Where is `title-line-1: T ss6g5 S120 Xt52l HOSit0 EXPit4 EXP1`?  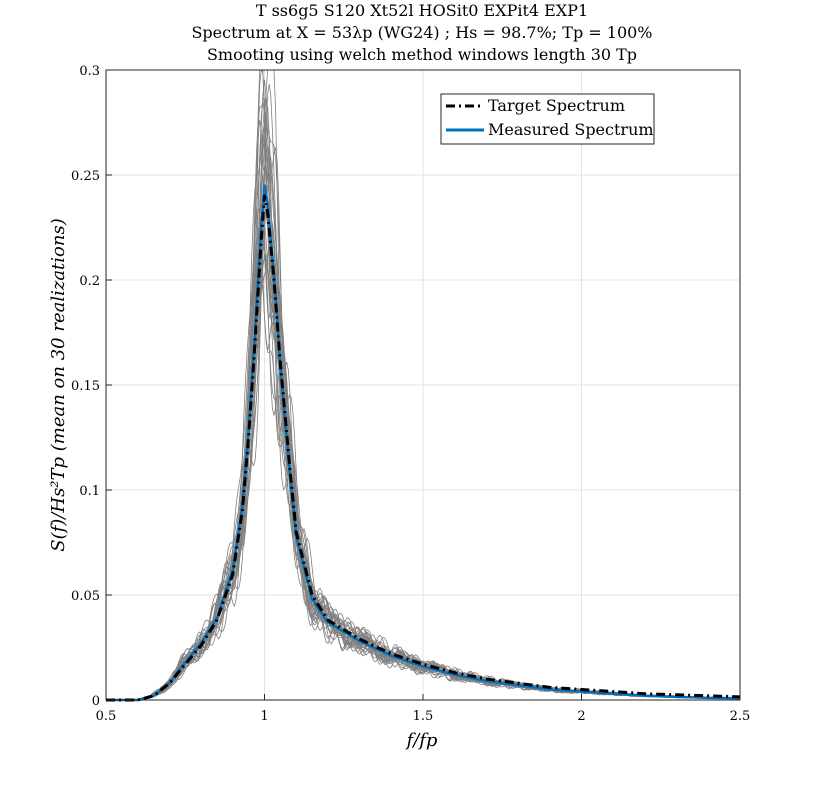 title-line-1: T ss6g5 S120 Xt52l HOSit0 EXPit4 EXP1 is located at coordinates (422, 10).